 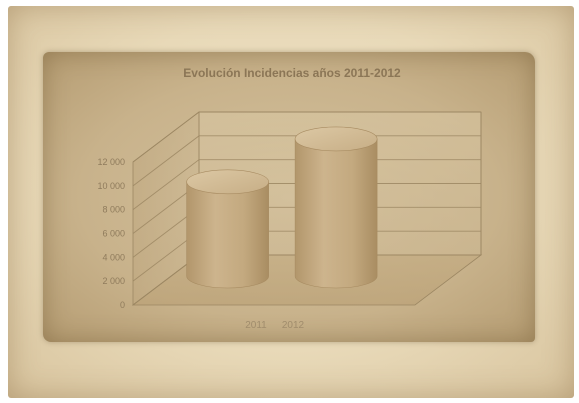 I want to click on y-tick-label: 10 000, so click(x=111, y=186).